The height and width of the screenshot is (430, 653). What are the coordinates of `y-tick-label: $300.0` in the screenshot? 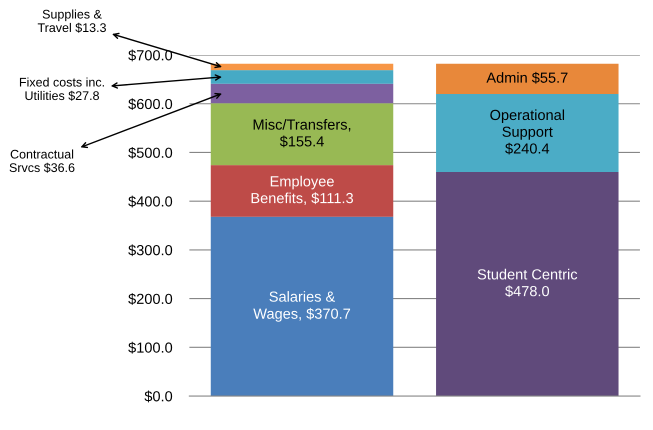 It's located at (150, 250).